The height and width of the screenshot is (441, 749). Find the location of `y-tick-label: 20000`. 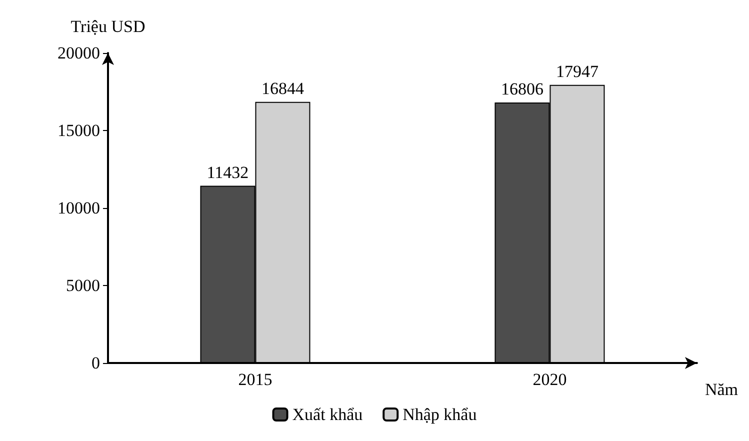

y-tick-label: 20000 is located at coordinates (79, 53).